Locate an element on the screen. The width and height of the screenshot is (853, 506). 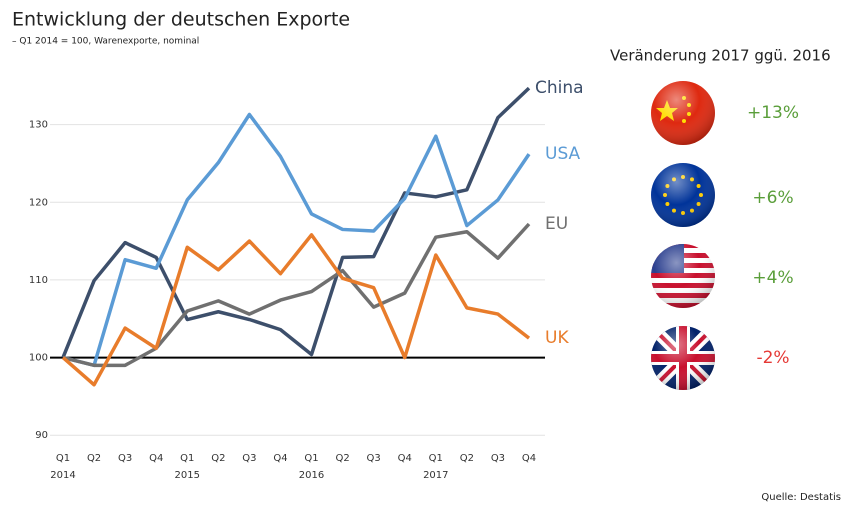
flag-usa is located at coordinates (683, 276).